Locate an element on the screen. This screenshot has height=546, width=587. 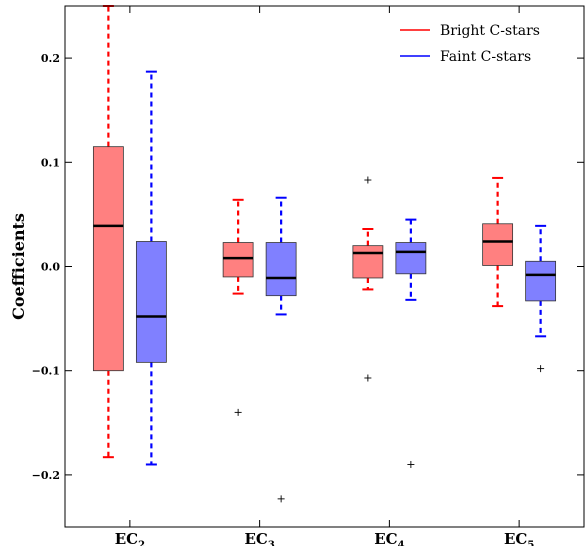
legend: Bright C-stars Faint C-stars is located at coordinates (470, 44).